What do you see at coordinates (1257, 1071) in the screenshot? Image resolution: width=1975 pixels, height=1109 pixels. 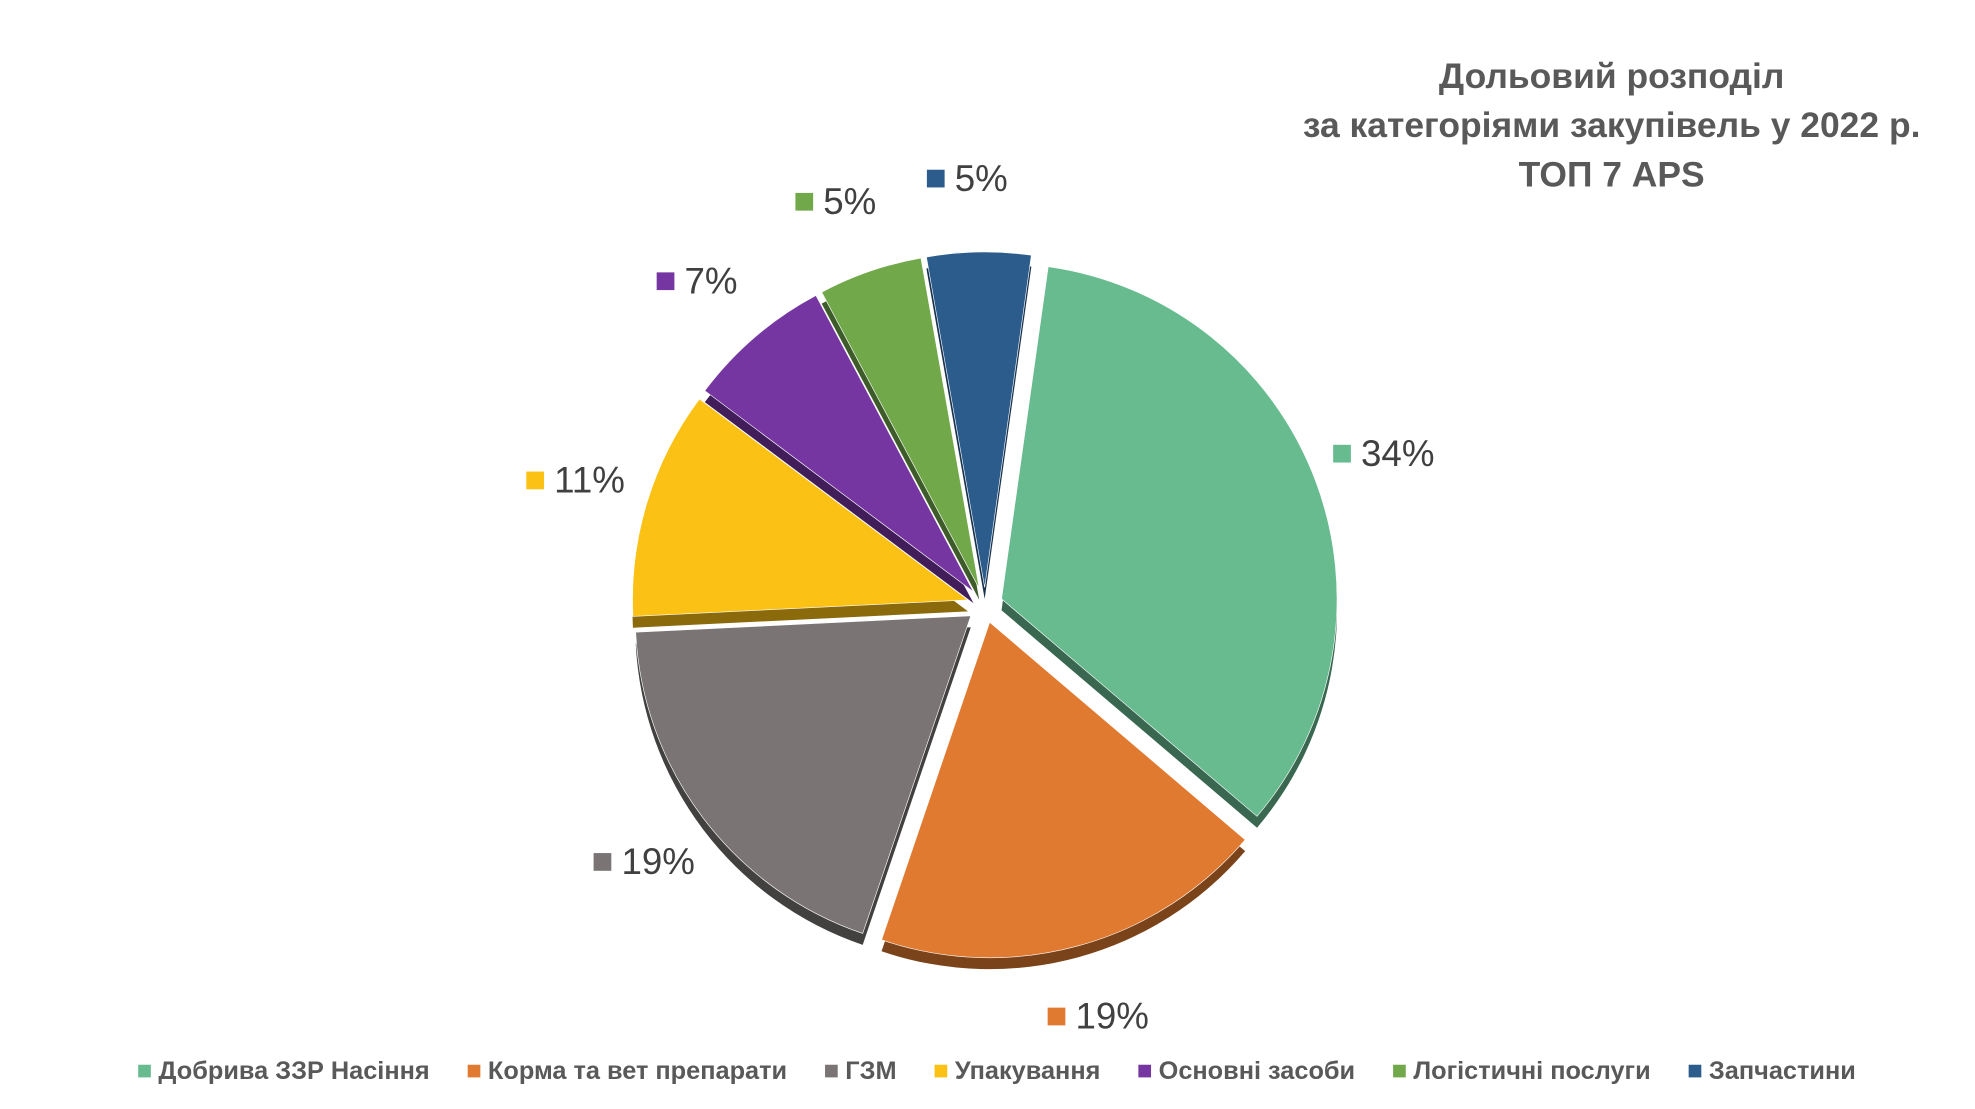 I see `legend-label: Основні засоби` at bounding box center [1257, 1071].